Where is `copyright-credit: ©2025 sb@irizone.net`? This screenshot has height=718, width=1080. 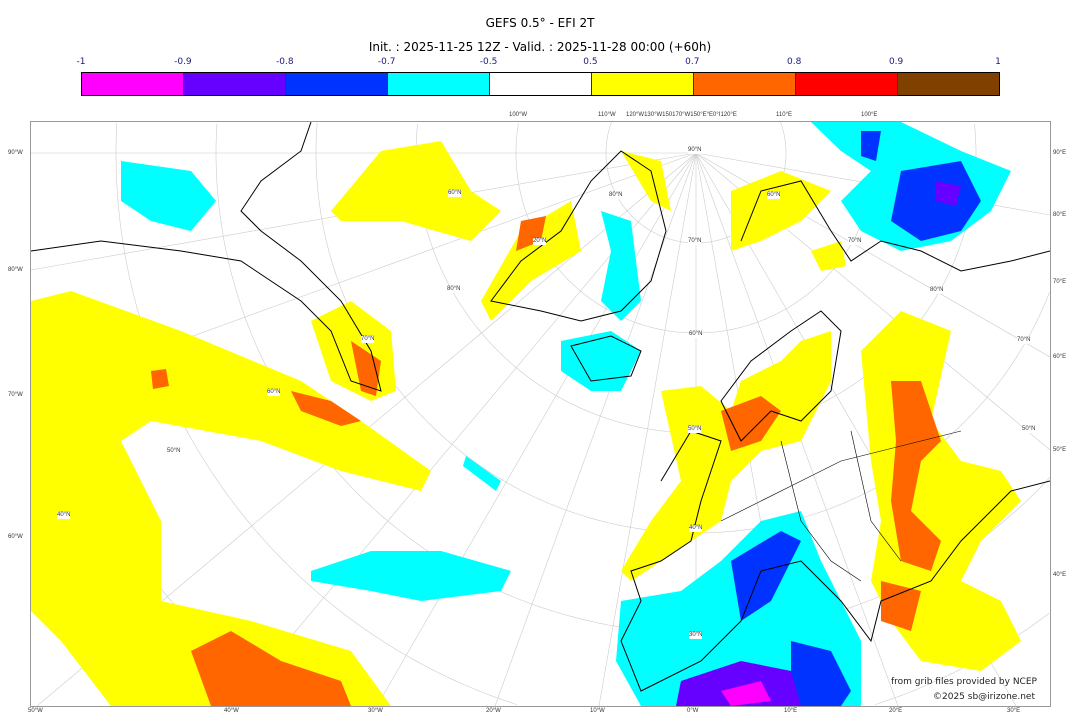 copyright-credit: ©2025 sb@irizone.net is located at coordinates (984, 697).